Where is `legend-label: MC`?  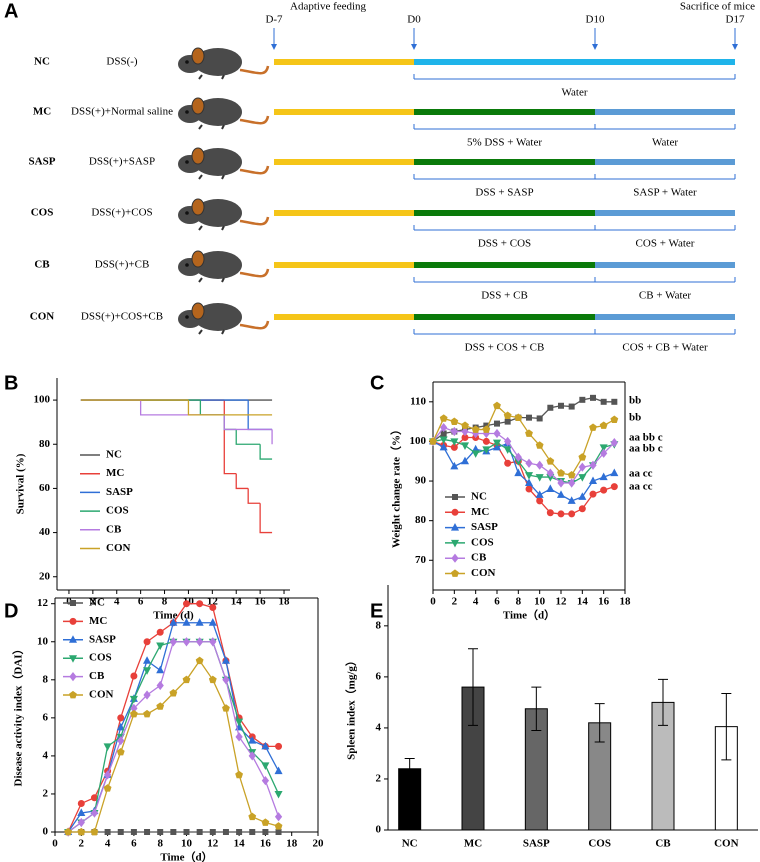
legend-label: MC is located at coordinates (98, 621).